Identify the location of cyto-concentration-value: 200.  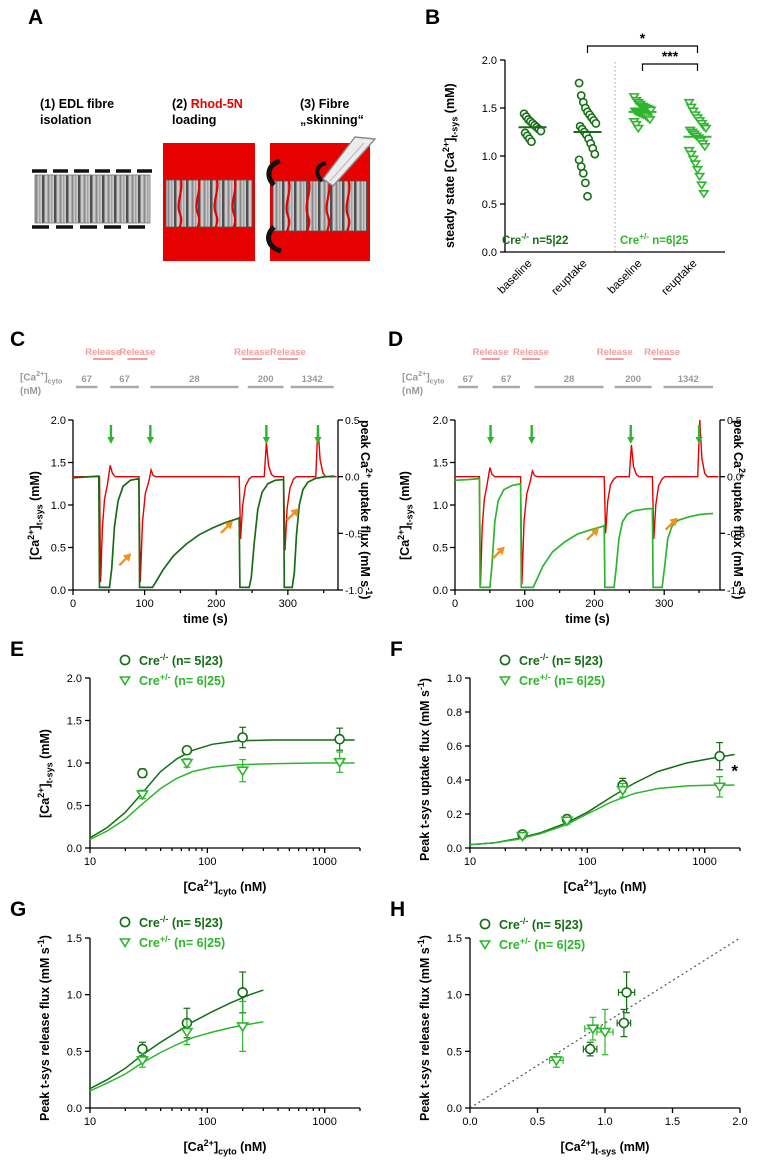
(266, 379).